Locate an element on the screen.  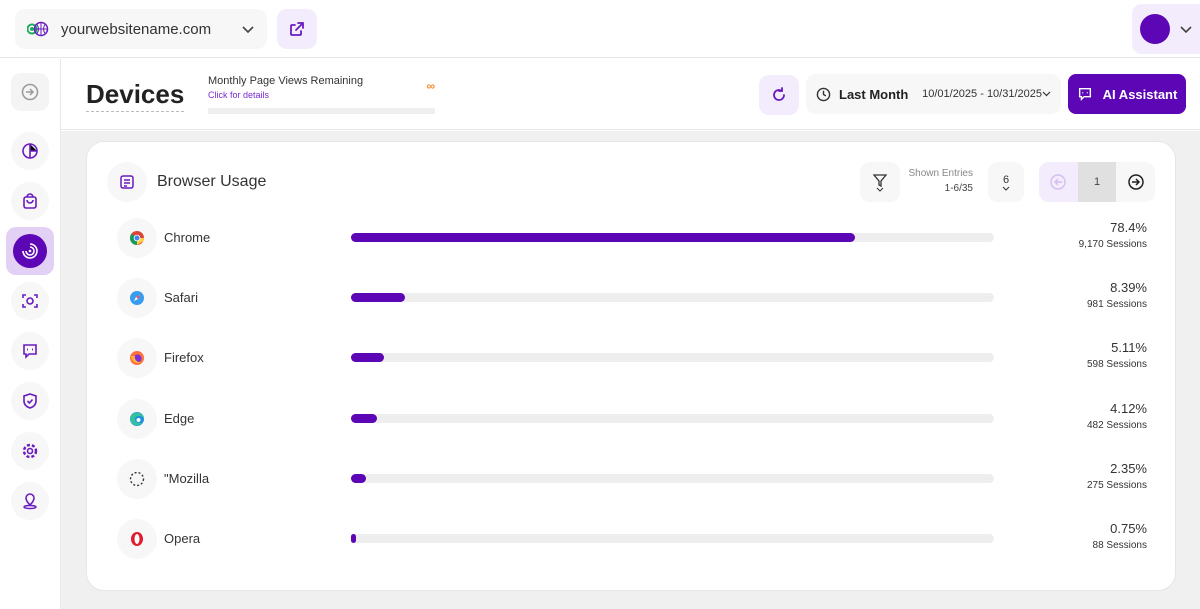
eye-scan-icon is located at coordinates (30, 301).